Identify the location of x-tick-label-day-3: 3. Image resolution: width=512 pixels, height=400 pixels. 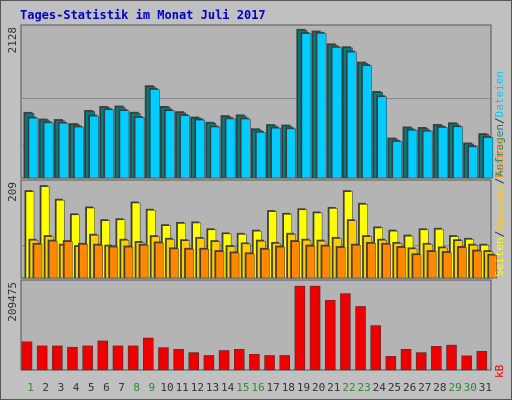
(61, 387).